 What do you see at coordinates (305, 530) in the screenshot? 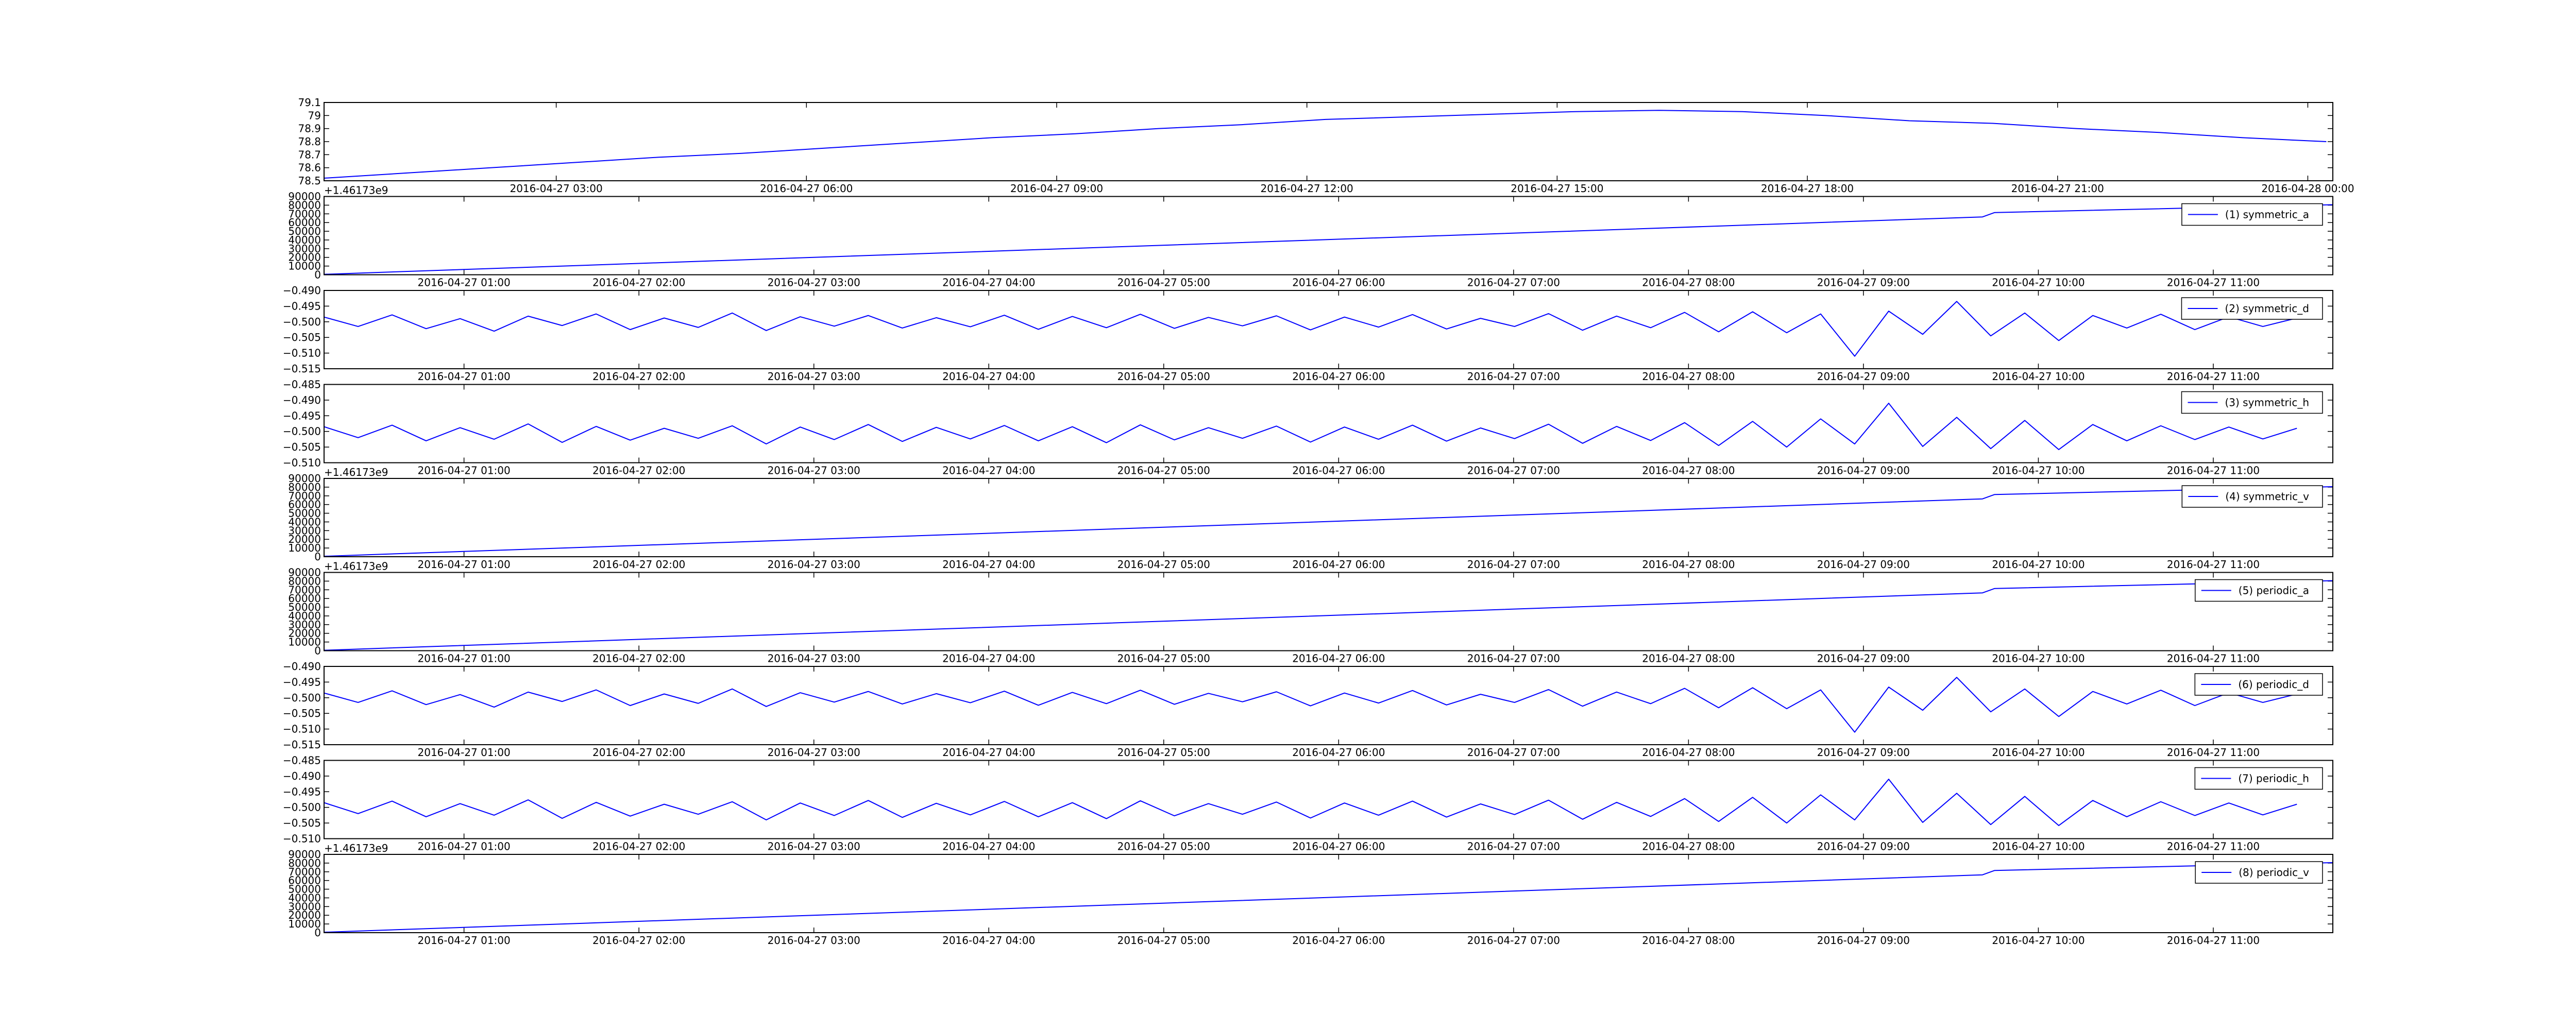
I see `y-tick-label: 30000` at bounding box center [305, 530].